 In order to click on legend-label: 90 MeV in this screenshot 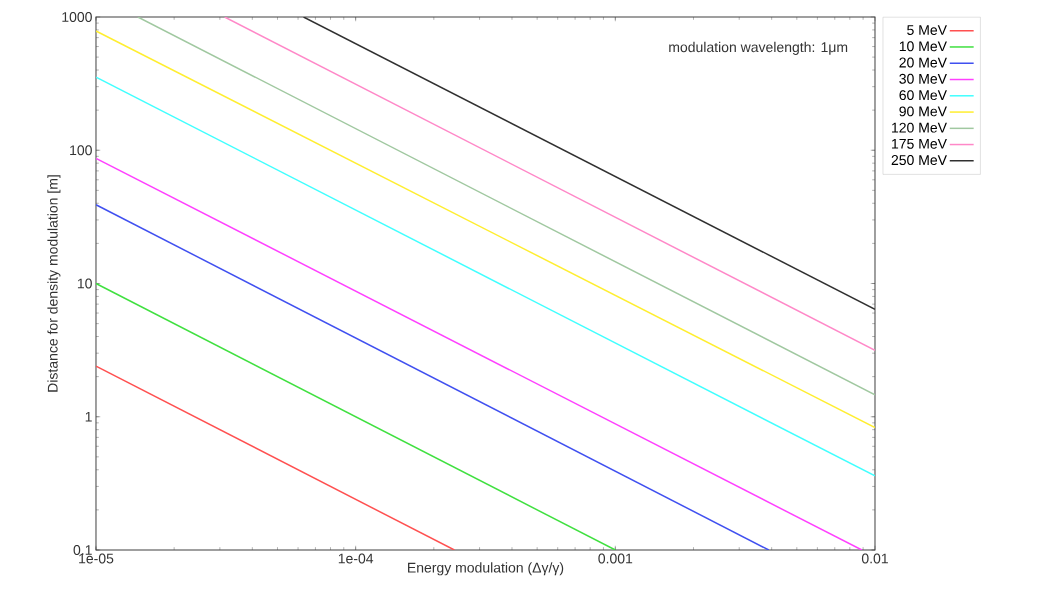, I will do `click(923, 111)`.